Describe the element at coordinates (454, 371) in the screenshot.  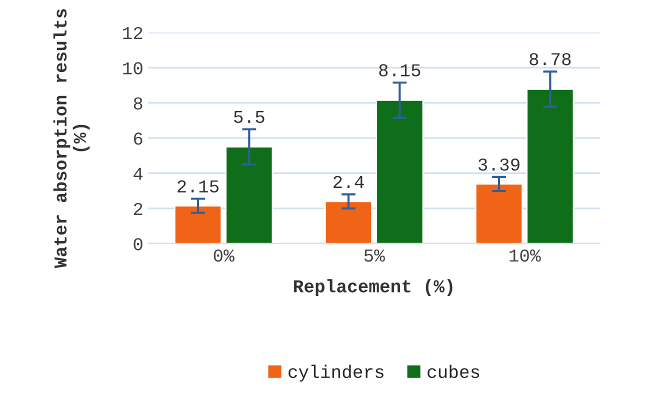
I see `legend-label: cubes` at that location.